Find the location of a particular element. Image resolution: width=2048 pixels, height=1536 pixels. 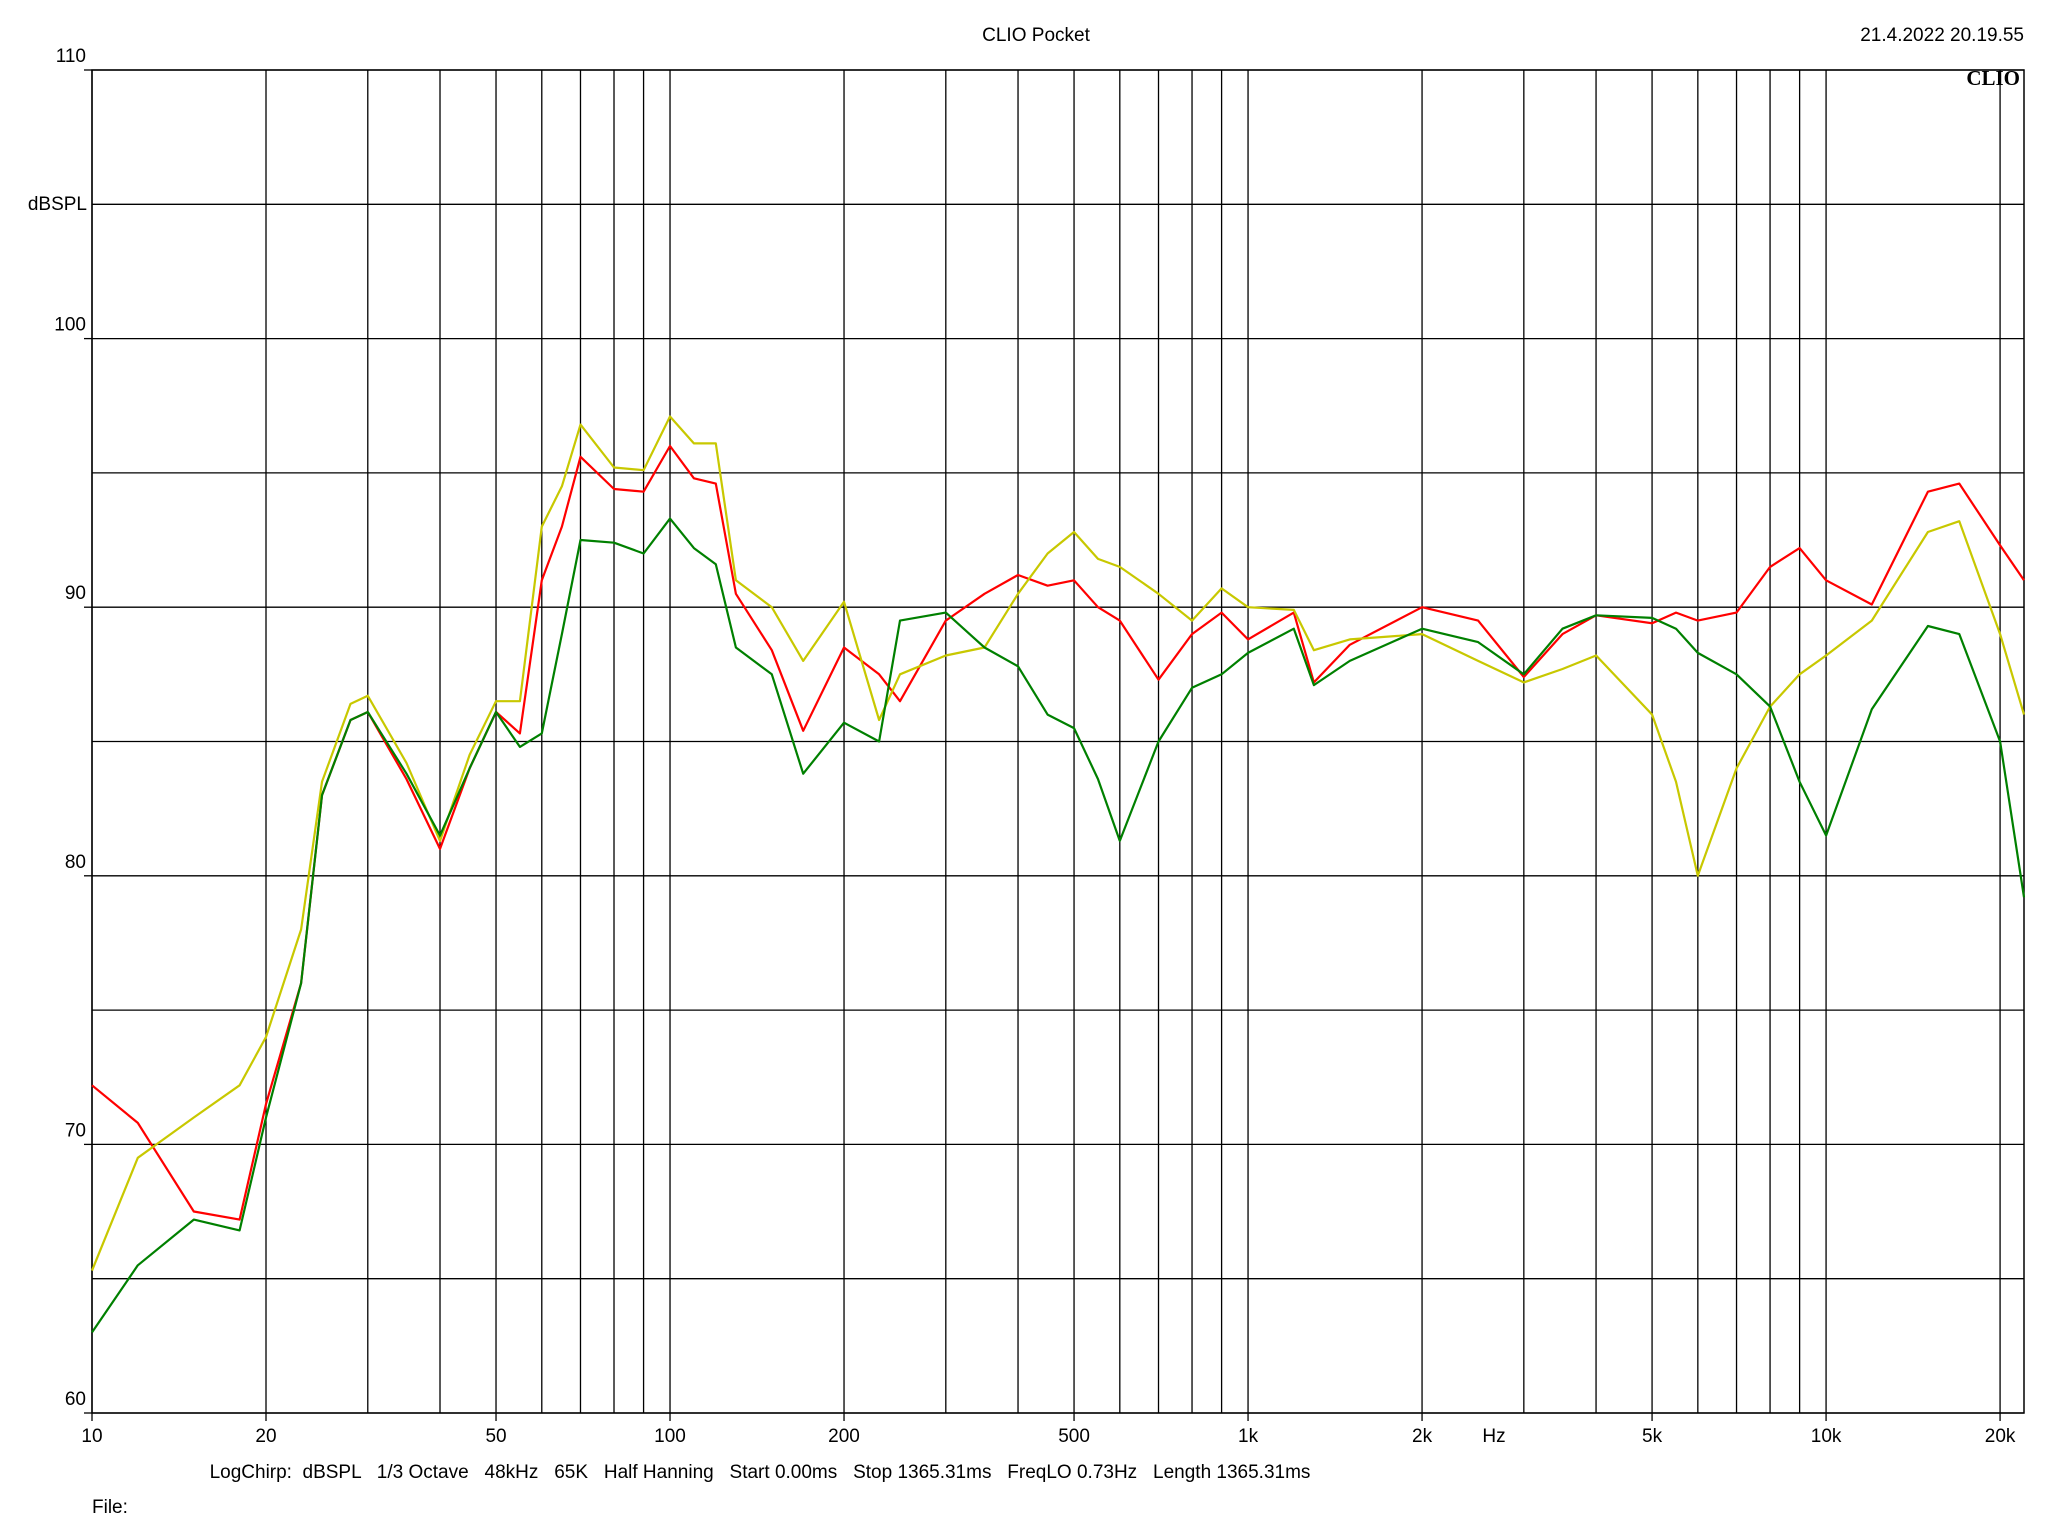

x-tick-label: 100 is located at coordinates (670, 1436).